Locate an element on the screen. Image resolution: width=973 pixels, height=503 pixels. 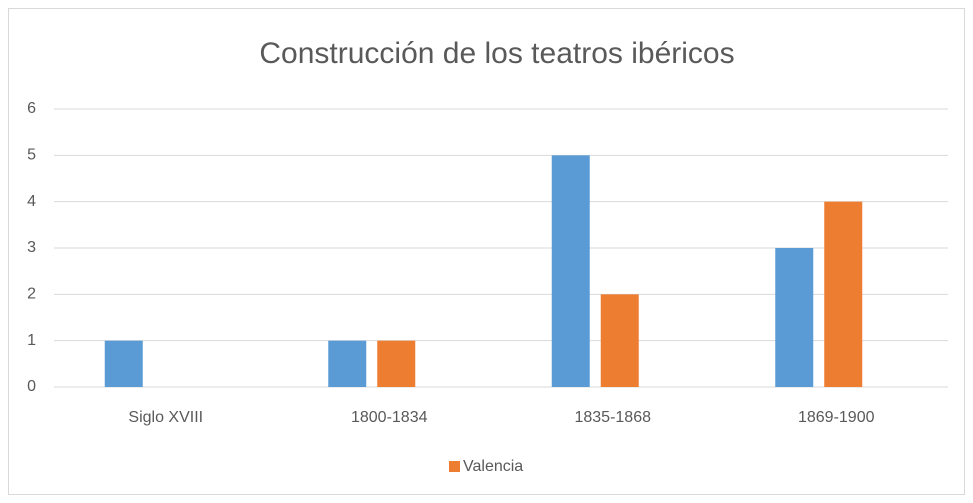
y-tick-label: 3 is located at coordinates (31, 247).